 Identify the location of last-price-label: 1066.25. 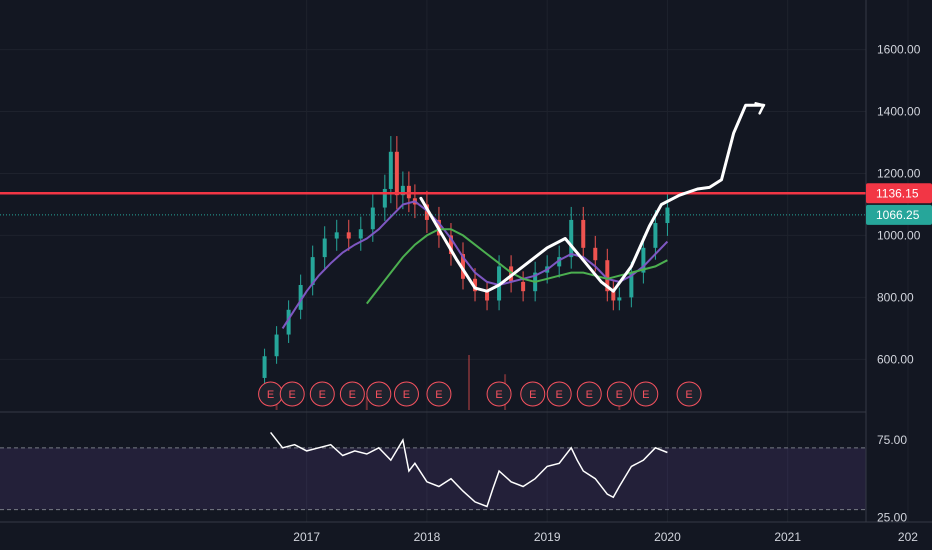
(898, 215).